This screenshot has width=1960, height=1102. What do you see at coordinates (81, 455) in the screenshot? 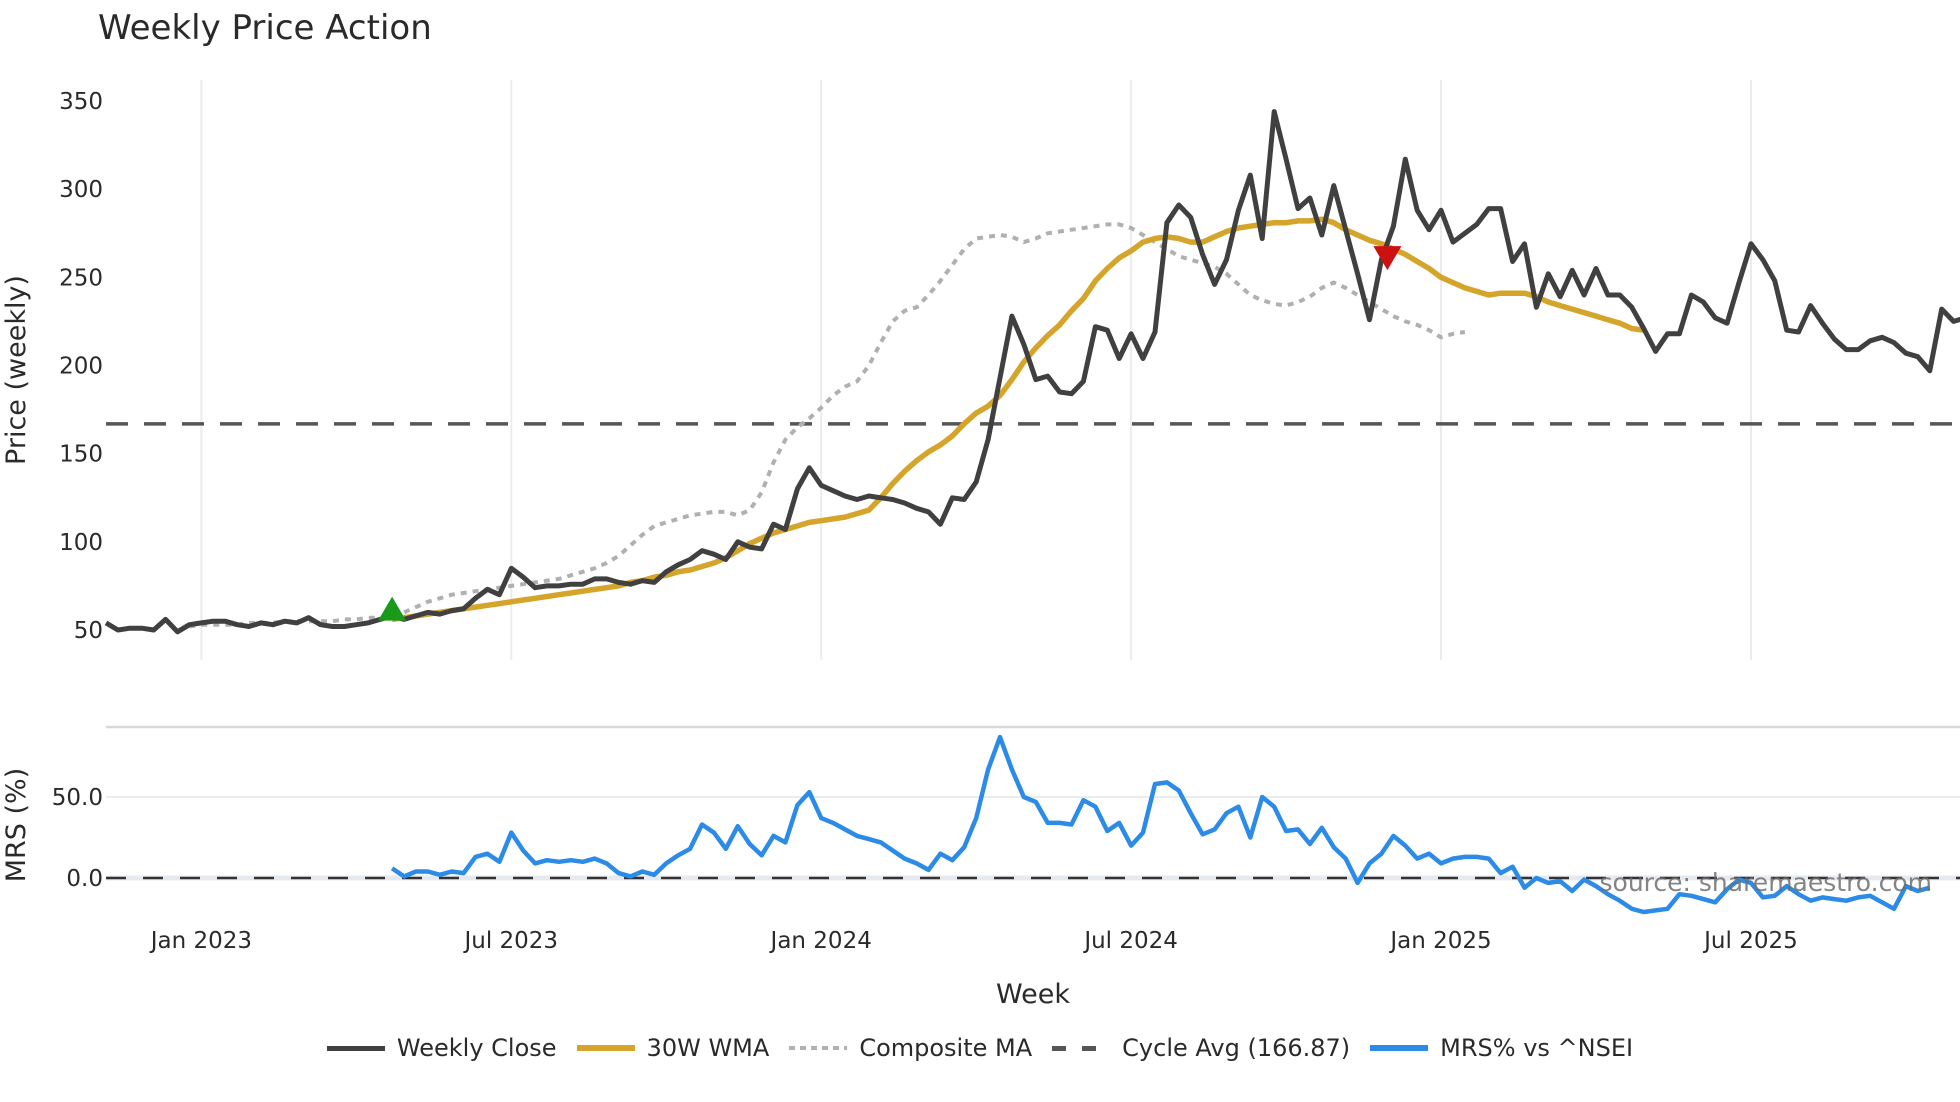
I see `price-y-tick-label: 150` at bounding box center [81, 455].